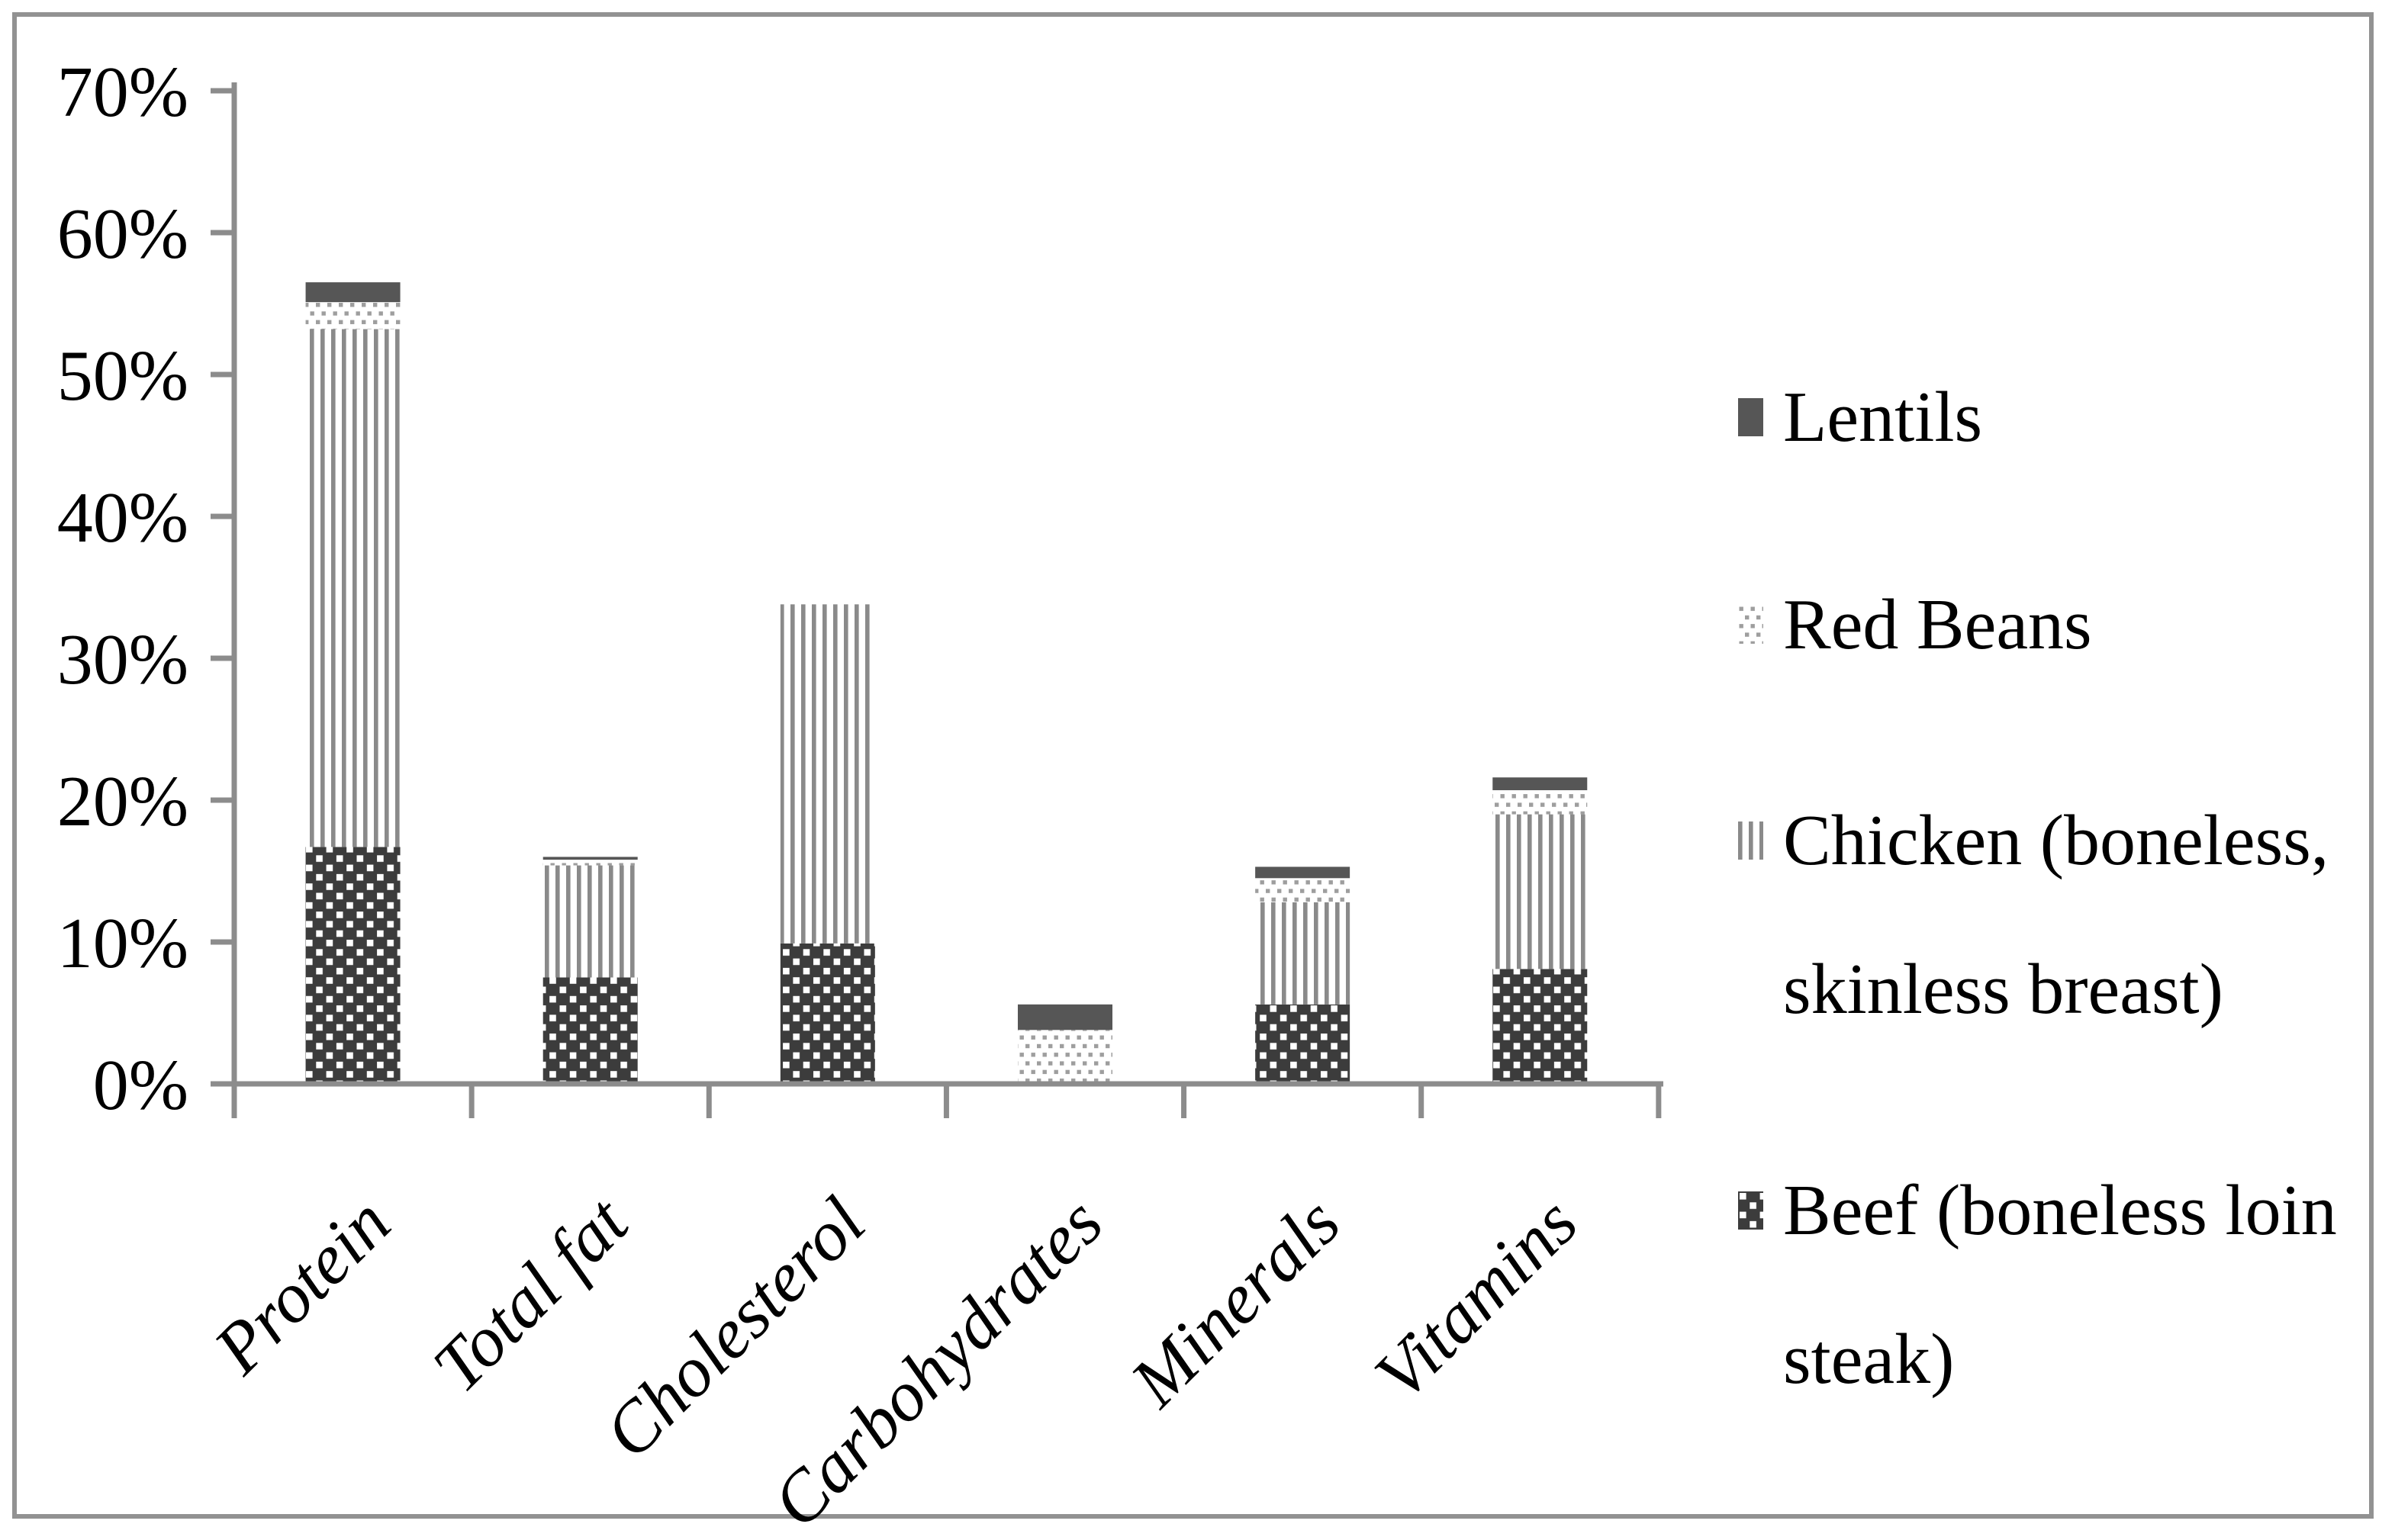 The image size is (2395, 1540). I want to click on legend-label: Red Beans, so click(1937, 625).